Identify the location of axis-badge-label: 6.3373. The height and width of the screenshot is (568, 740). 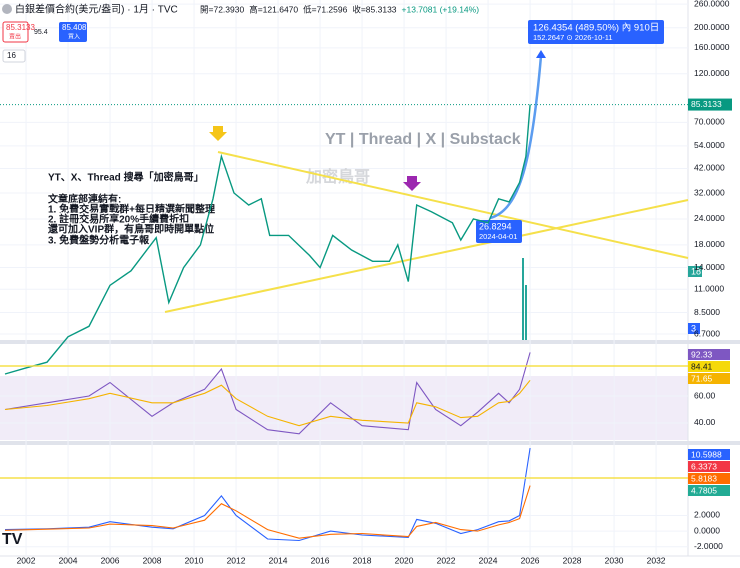
(704, 466).